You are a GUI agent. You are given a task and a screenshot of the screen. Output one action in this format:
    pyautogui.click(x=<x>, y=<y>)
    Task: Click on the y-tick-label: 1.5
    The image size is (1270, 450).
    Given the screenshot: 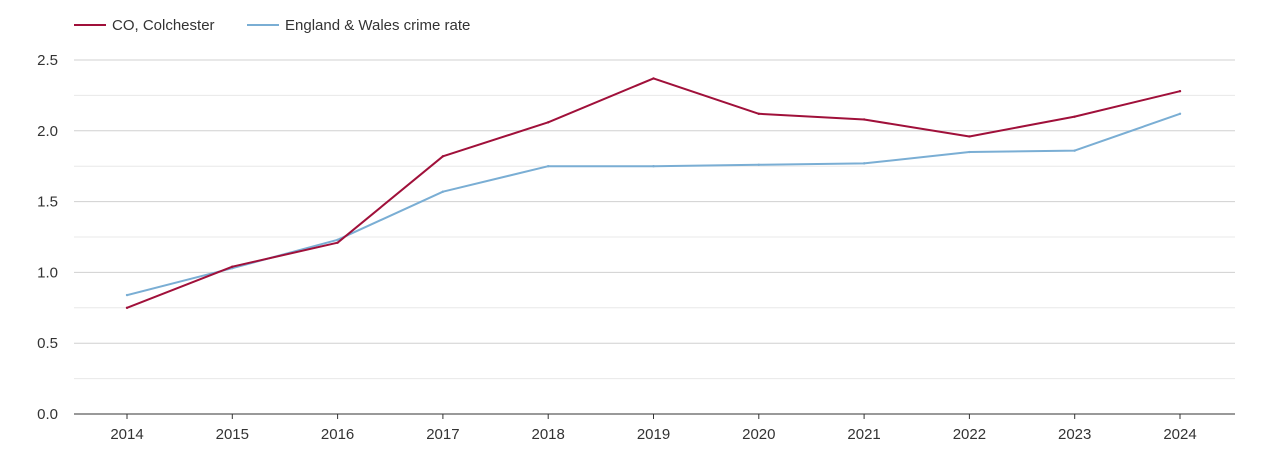 What is the action you would take?
    pyautogui.click(x=47, y=202)
    